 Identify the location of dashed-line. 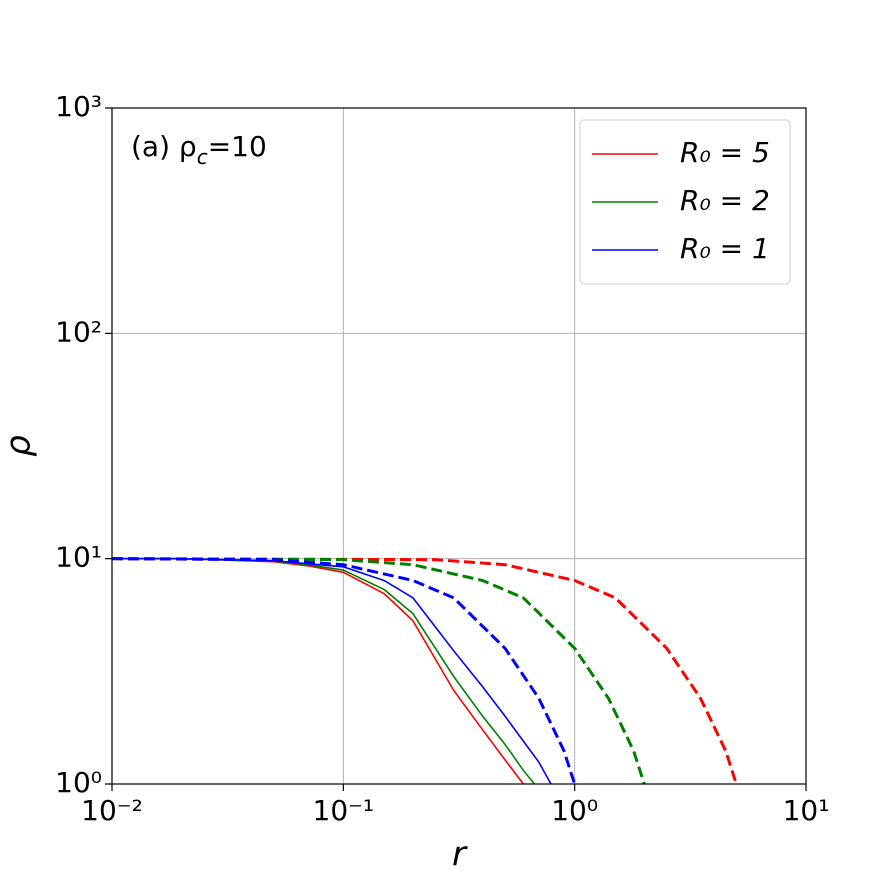
(344, 671).